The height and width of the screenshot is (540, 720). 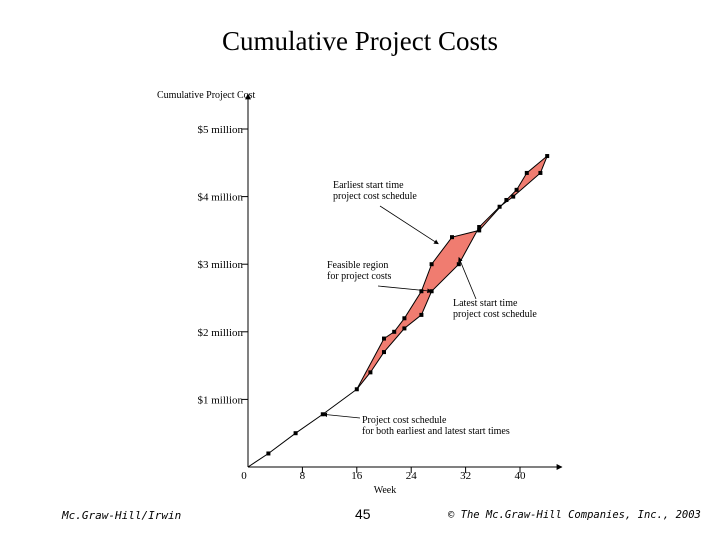 What do you see at coordinates (368, 185) in the screenshot?
I see `earliest-start-annotation-text: Earliest start time` at bounding box center [368, 185].